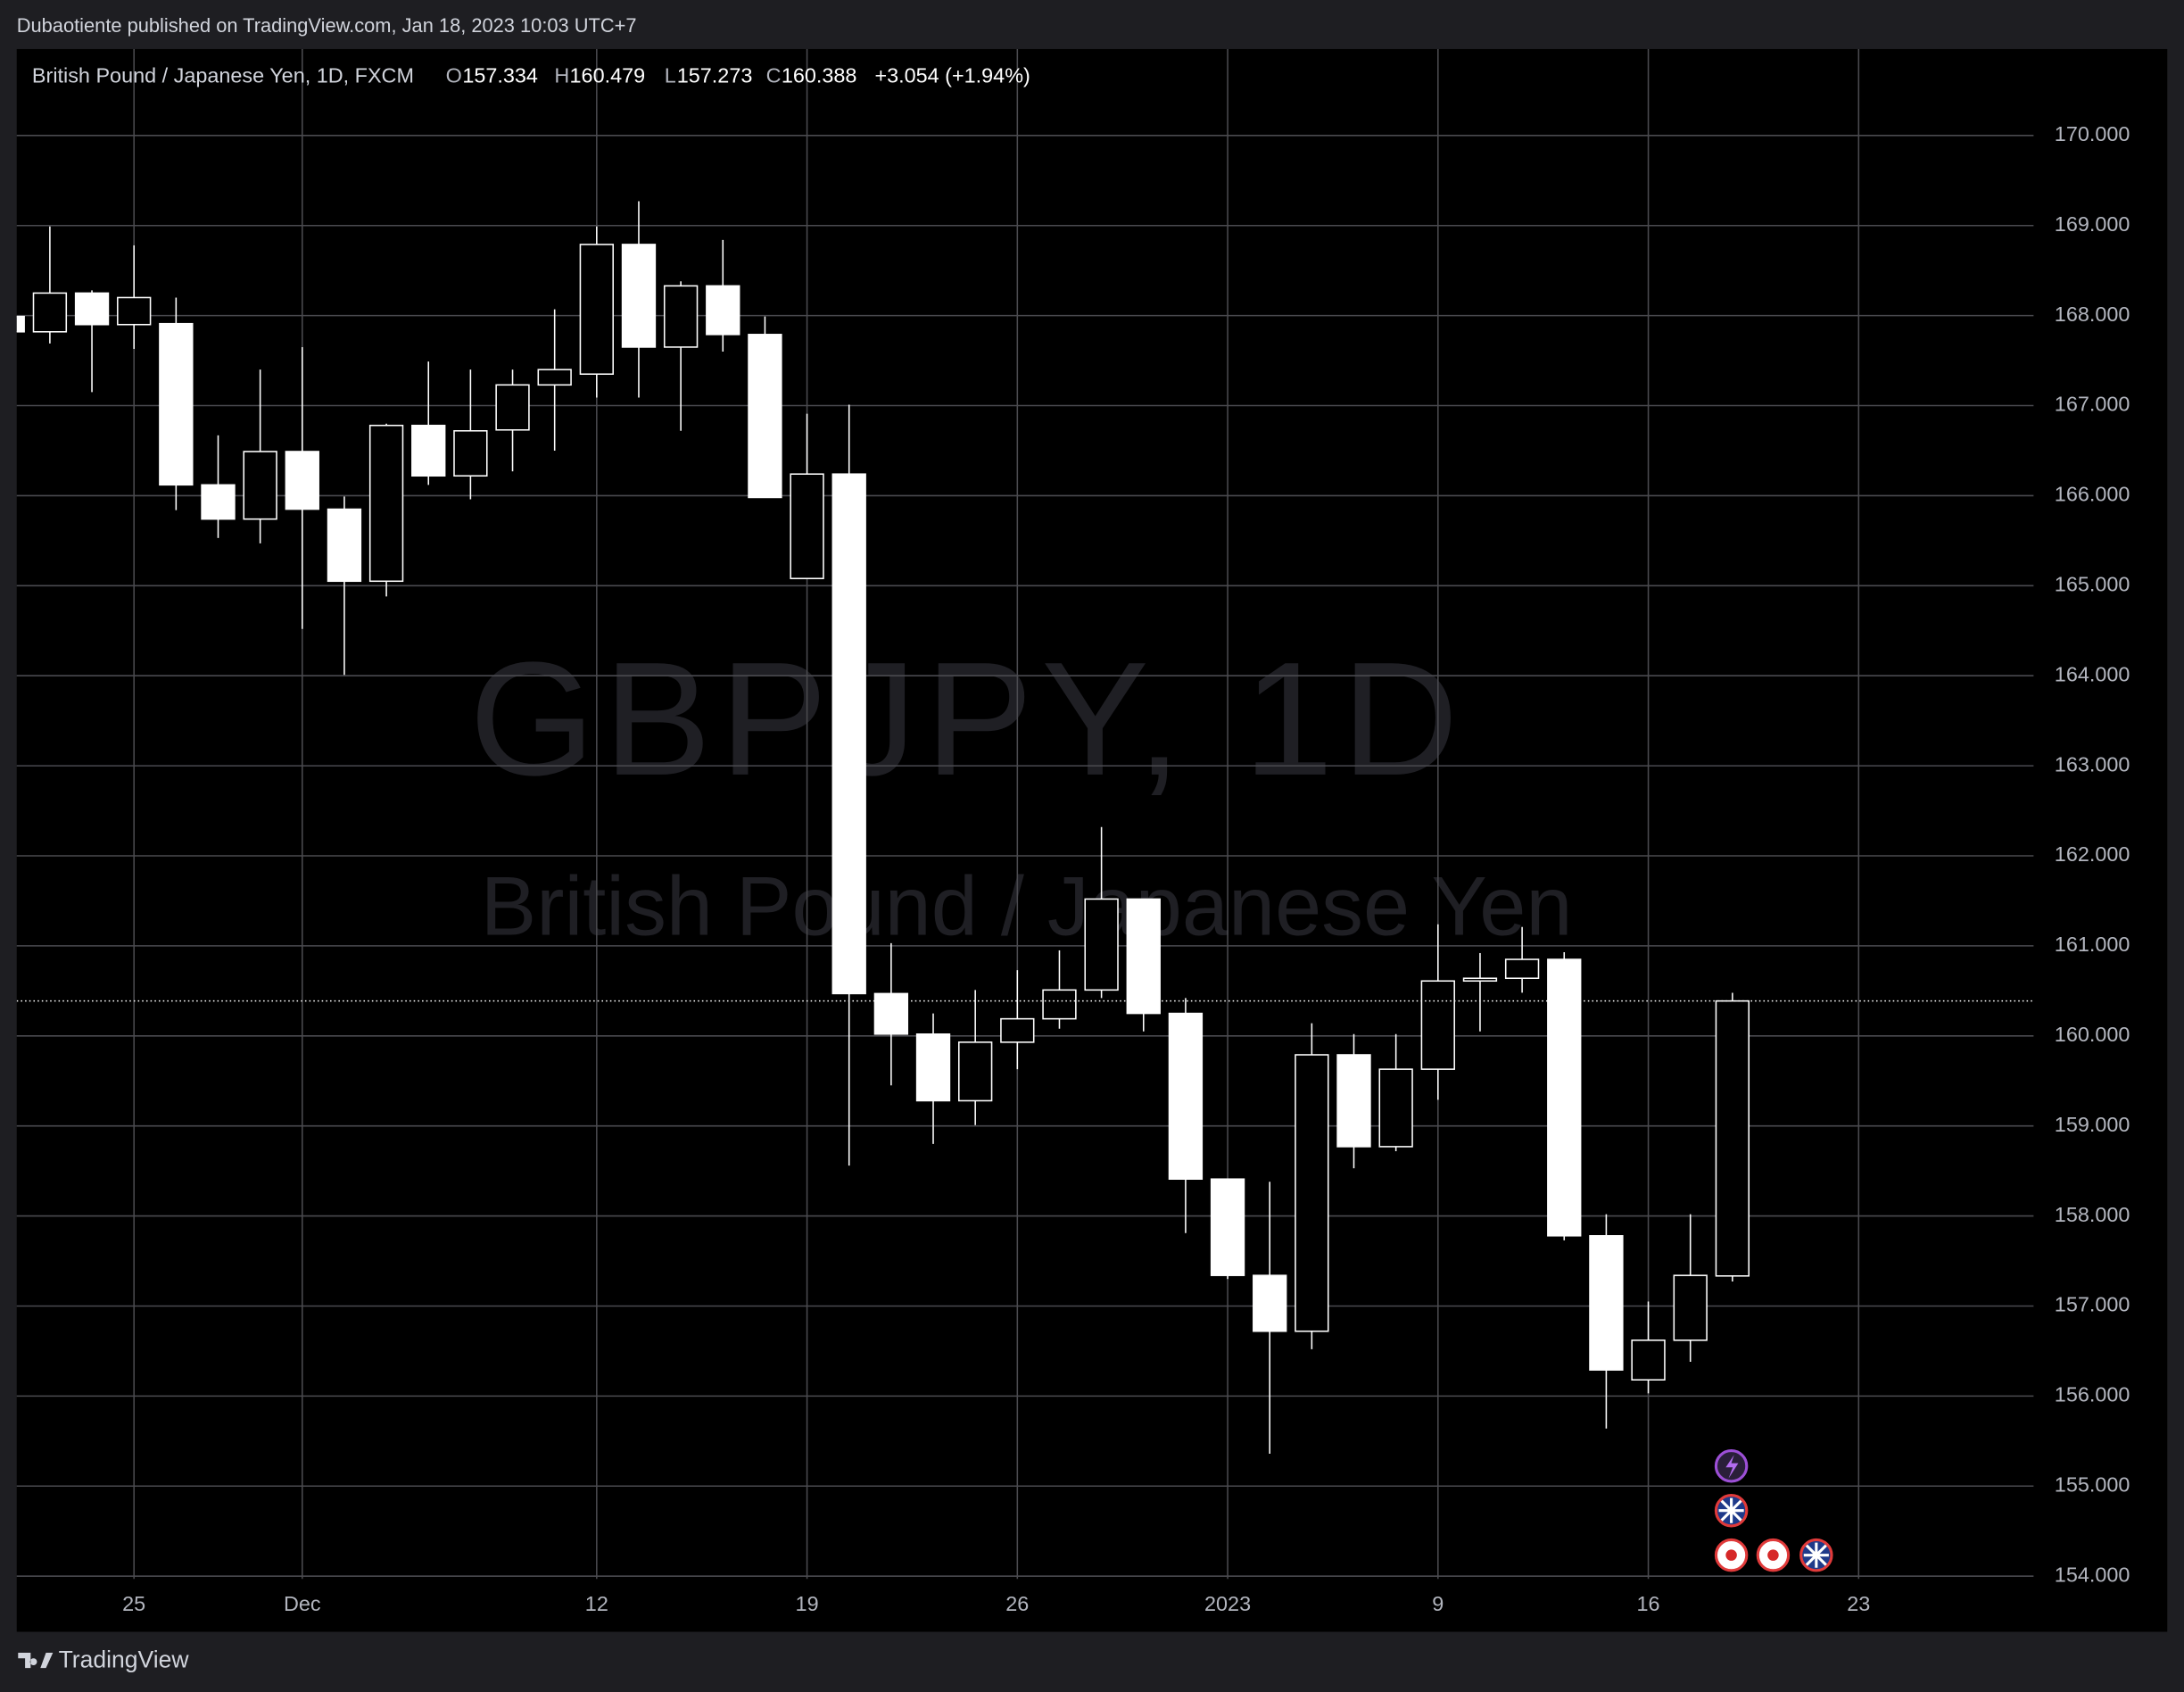 This screenshot has height=1692, width=2184. I want to click on chart-title: British Pound / Japanese Yen, 1D, FXCM, so click(223, 75).